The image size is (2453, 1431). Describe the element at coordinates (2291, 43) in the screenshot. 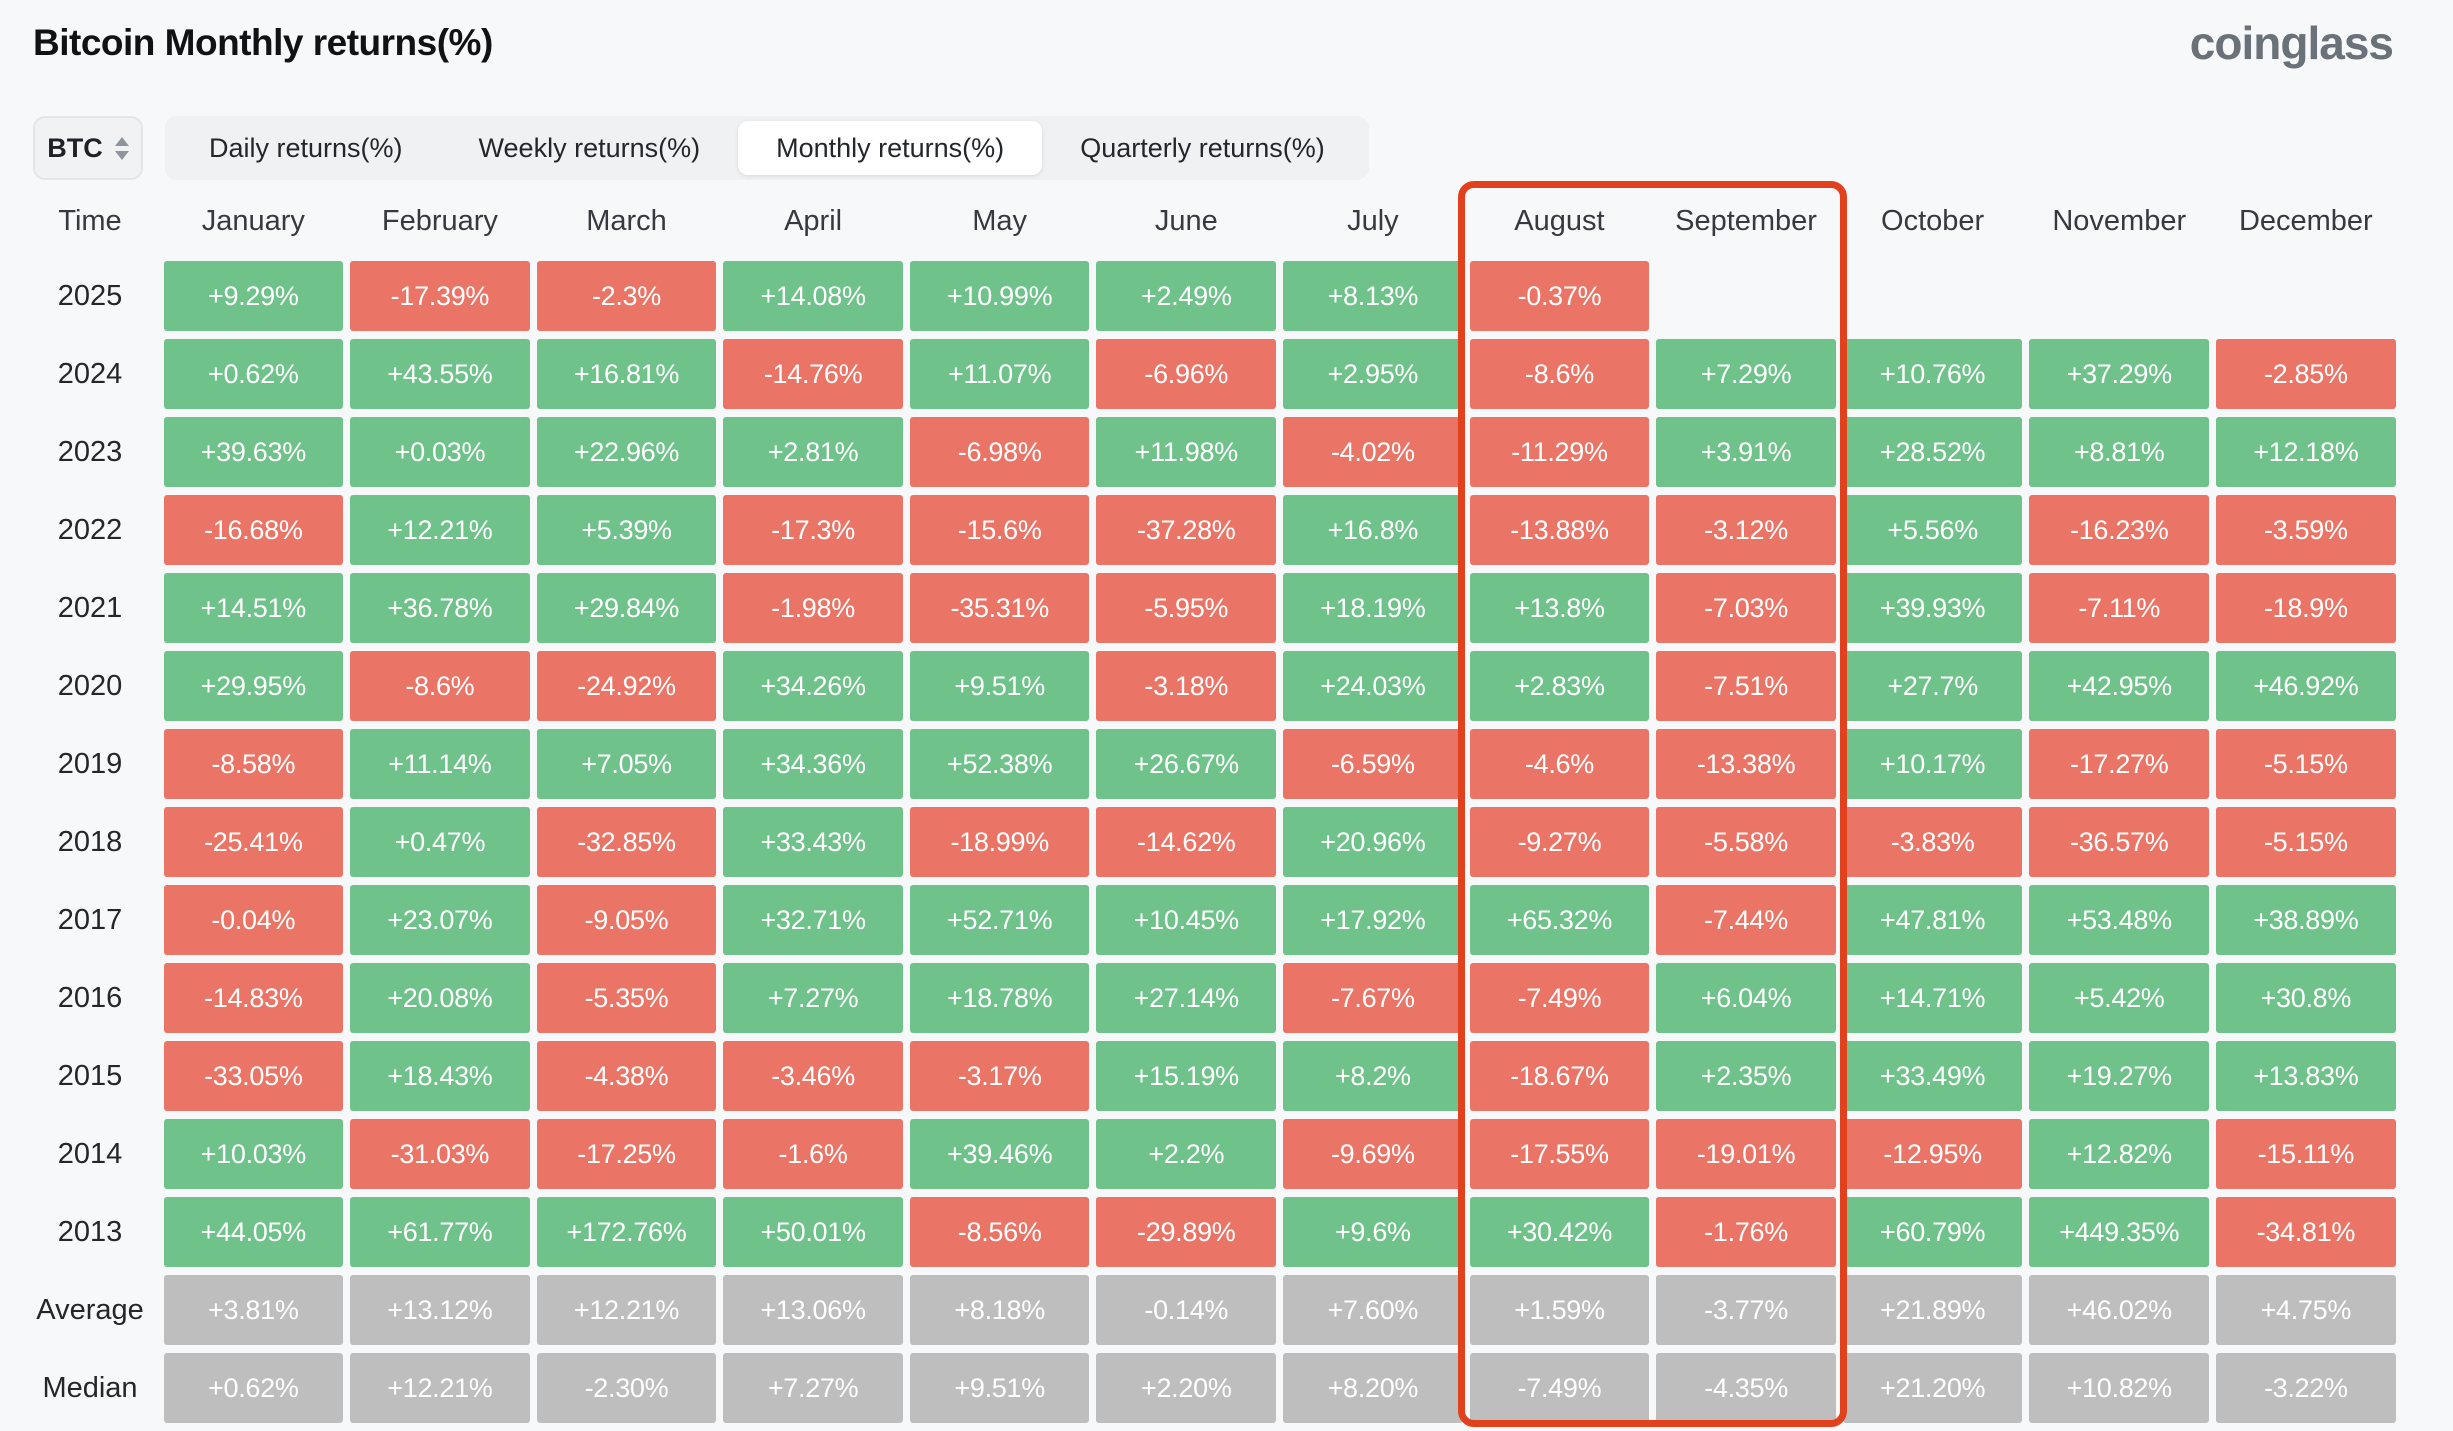

I see `coinglass-logo: coinglass` at that location.